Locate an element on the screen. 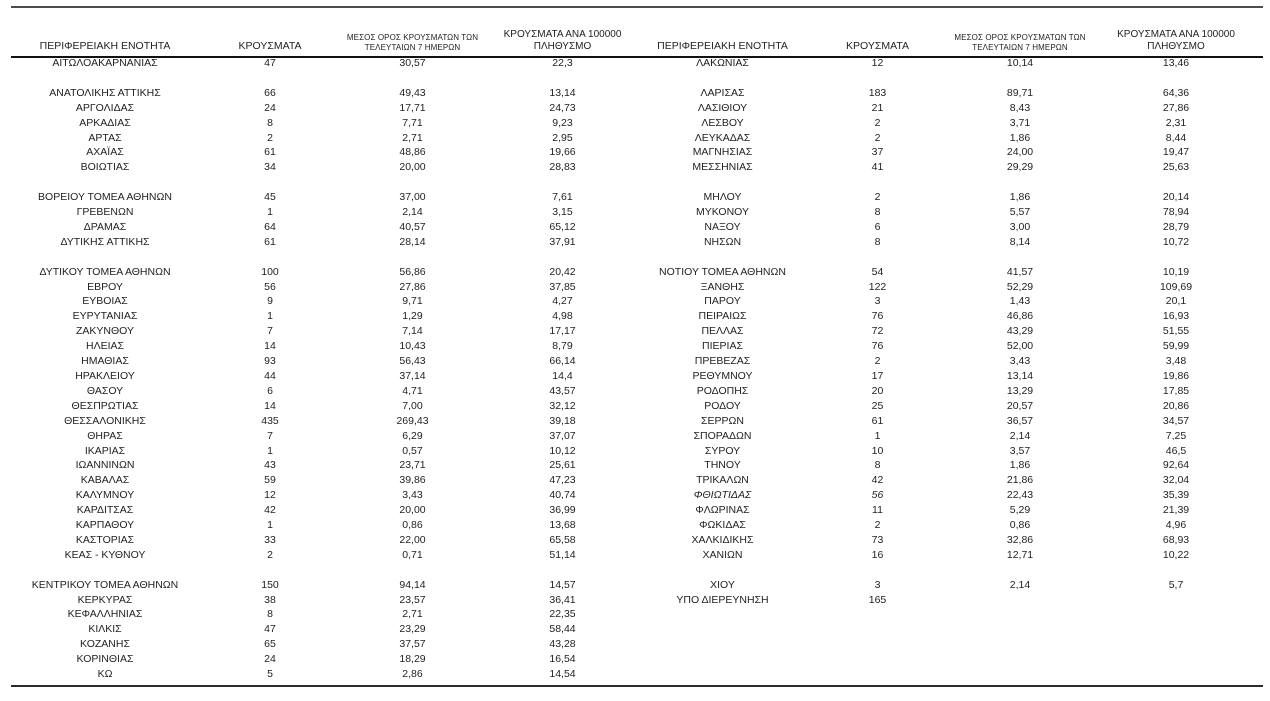 Image resolution: width=1270 pixels, height=701 pixels. table-row: ΠΕΛΛΑΣ 72 43,29 51,55 is located at coordinates (951, 331).